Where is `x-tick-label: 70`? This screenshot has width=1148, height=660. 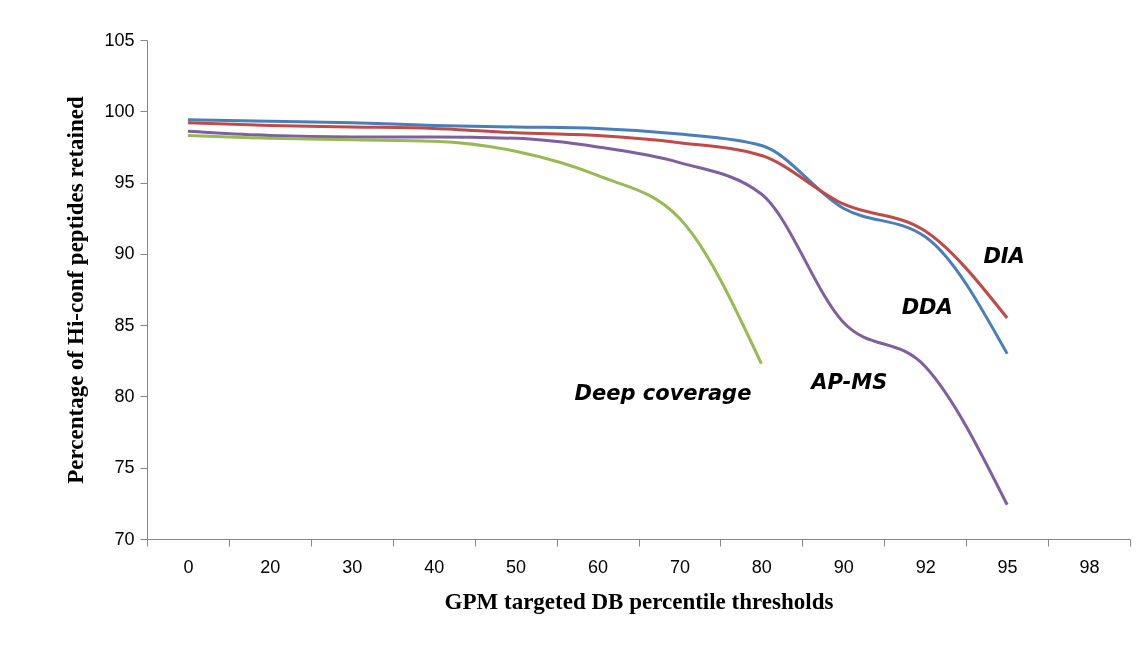
x-tick-label: 70 is located at coordinates (679, 566).